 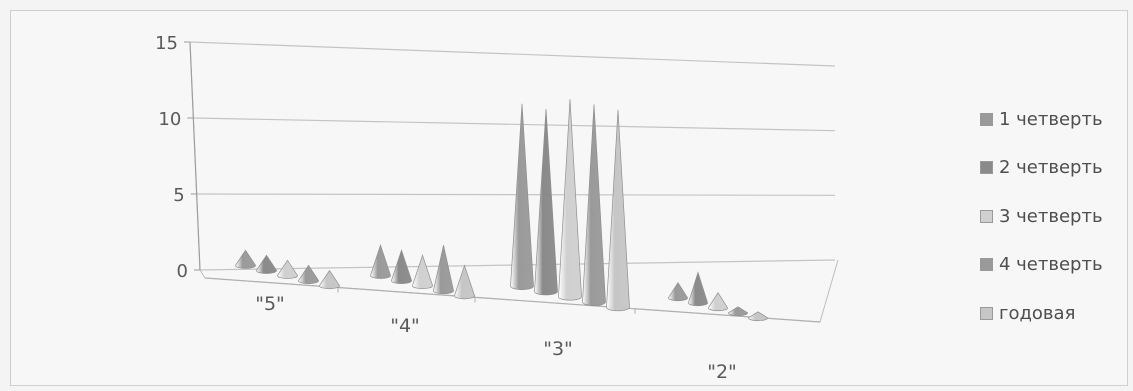 What do you see at coordinates (405, 326) in the screenshot?
I see `x-category-label: "4"` at bounding box center [405, 326].